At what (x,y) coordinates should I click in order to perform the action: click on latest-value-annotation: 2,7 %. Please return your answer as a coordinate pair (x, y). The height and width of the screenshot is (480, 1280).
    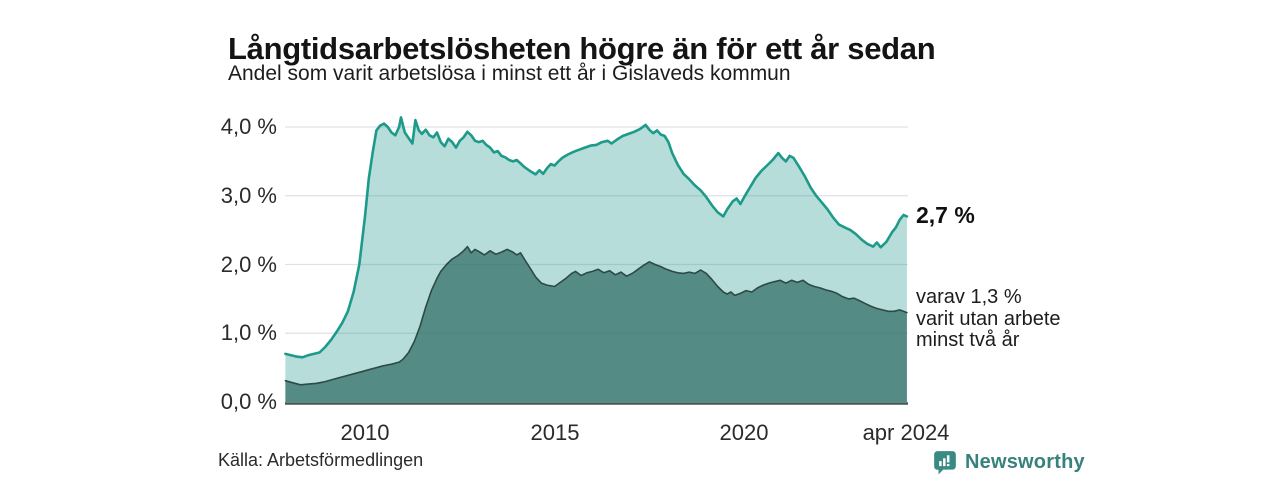
    Looking at the image, I should click on (945, 215).